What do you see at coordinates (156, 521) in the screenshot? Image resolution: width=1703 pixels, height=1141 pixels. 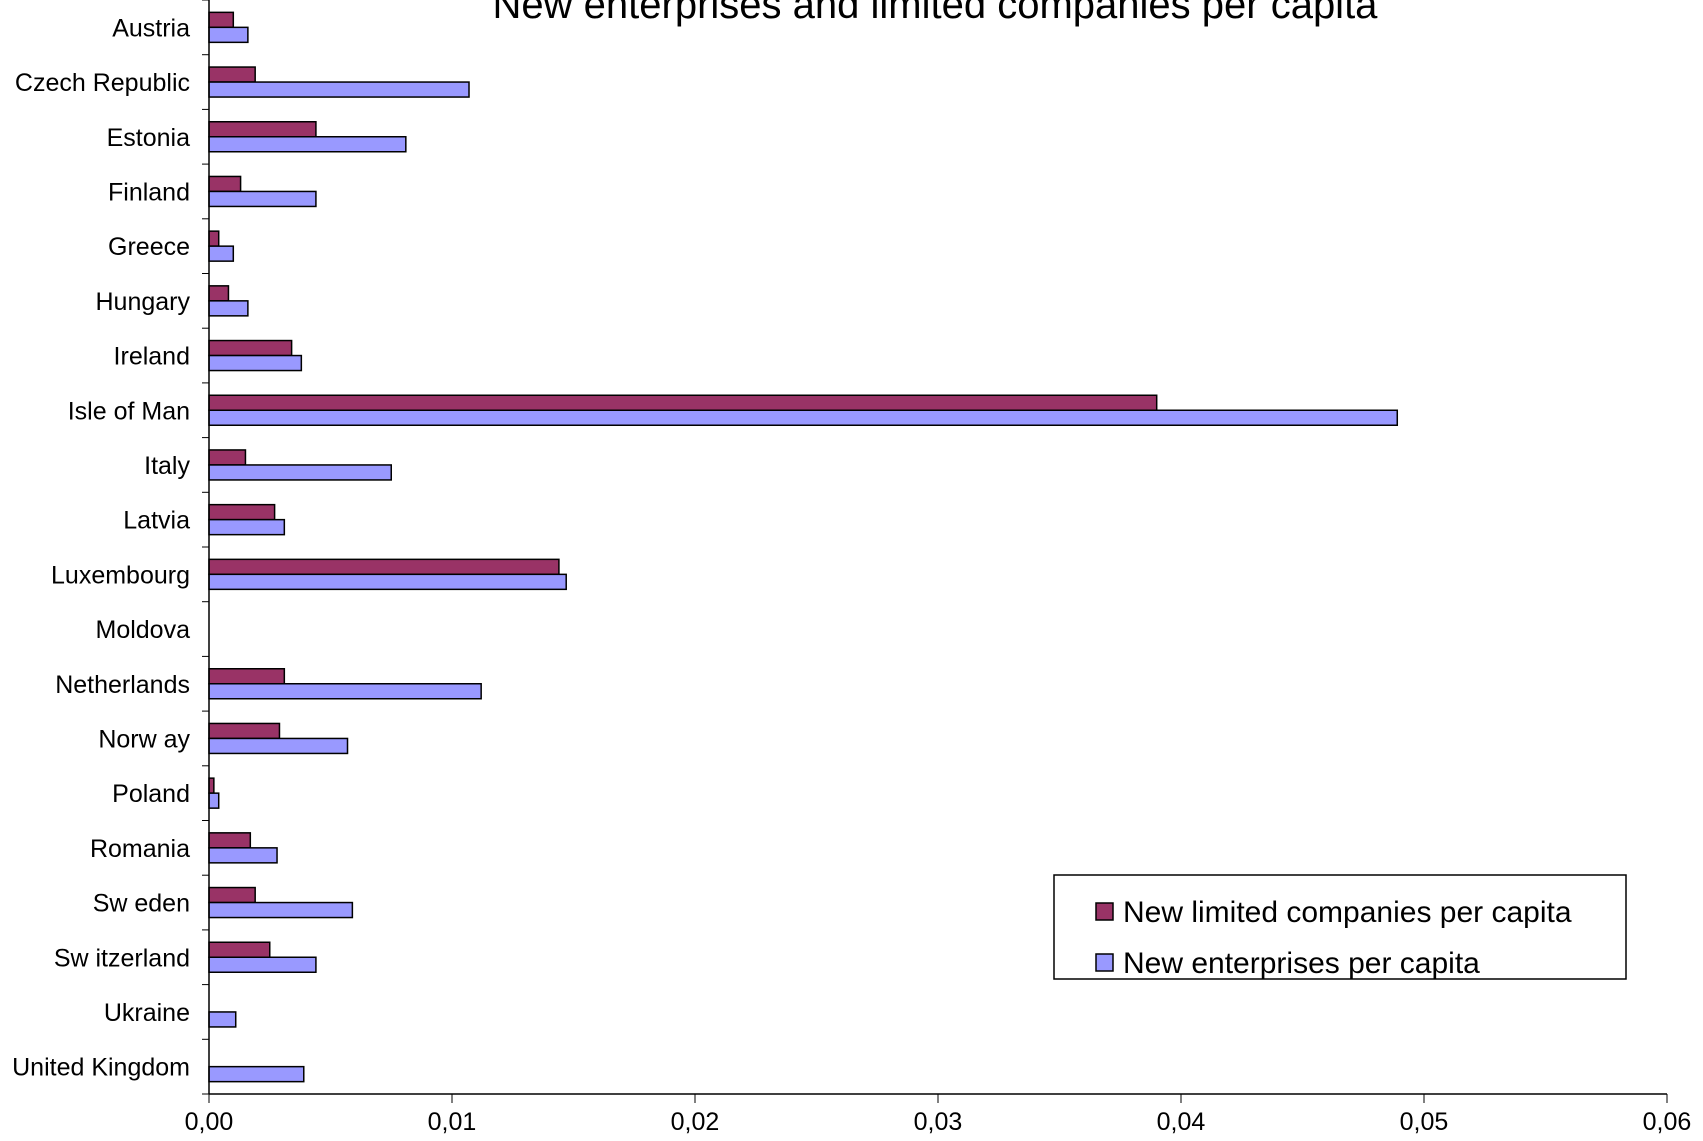 I see `category-label: Latvia` at bounding box center [156, 521].